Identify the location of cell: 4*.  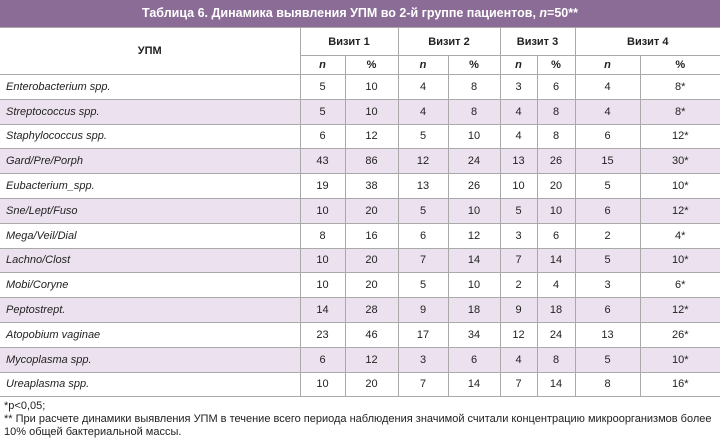
(679, 235).